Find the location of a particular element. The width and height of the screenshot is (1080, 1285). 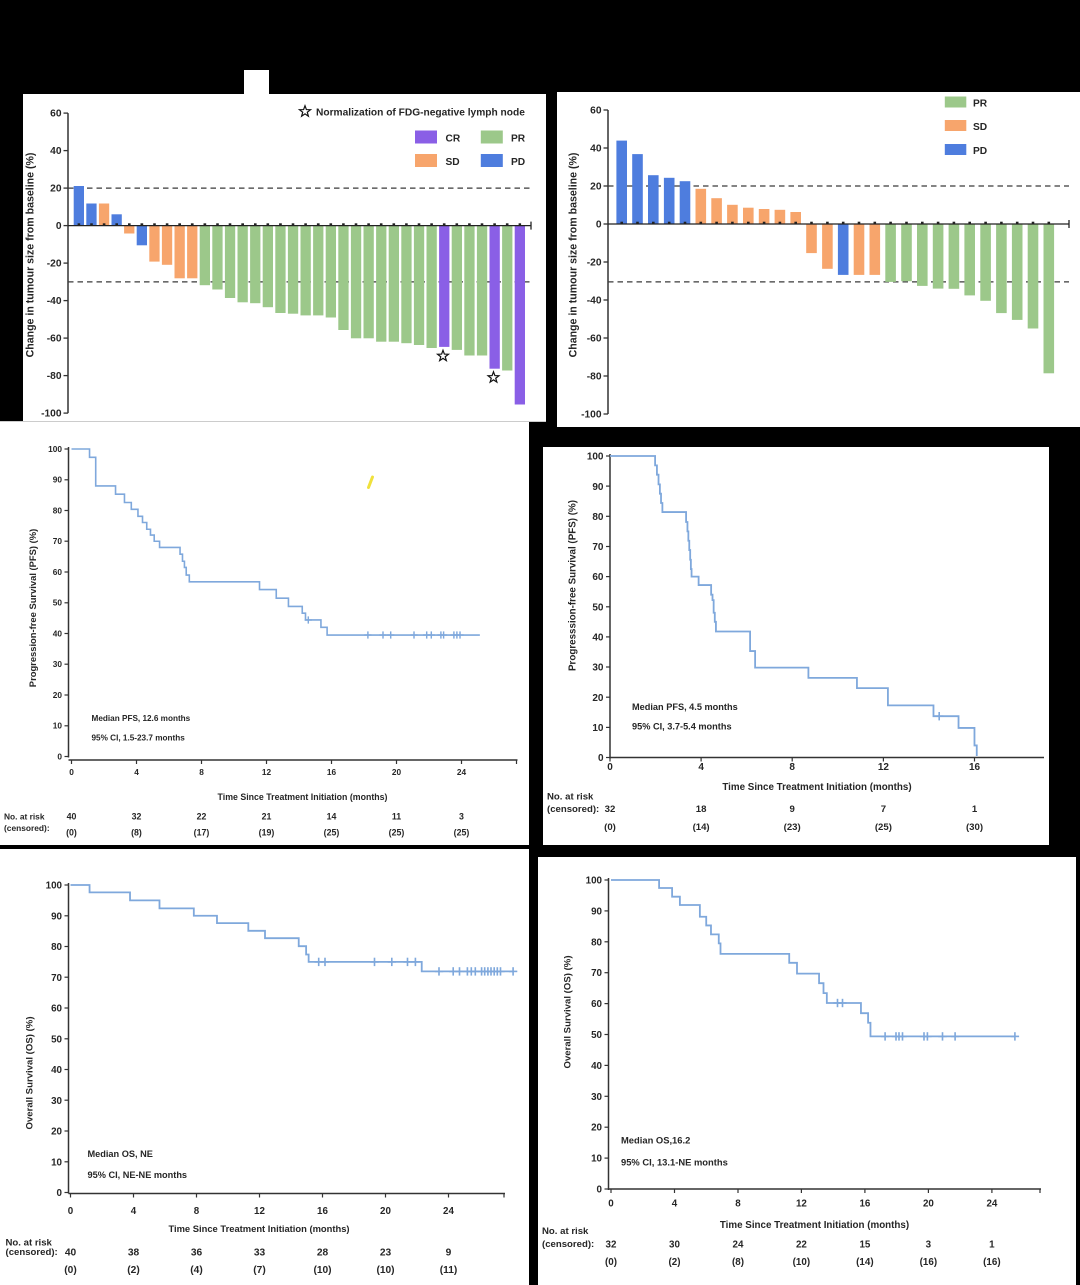

svg-text:Progression-free Survival (PFS: Progression-free Survival (PFS) (%) is located at coordinates (32, 608).